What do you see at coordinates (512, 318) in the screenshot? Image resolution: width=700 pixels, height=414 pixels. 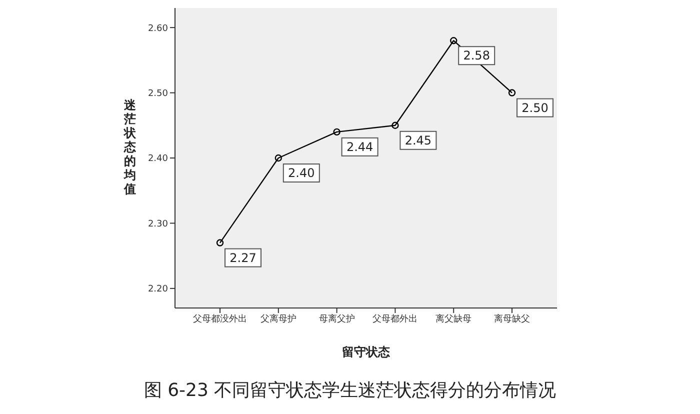 I see `x-tick-label: 离母缺父` at bounding box center [512, 318].